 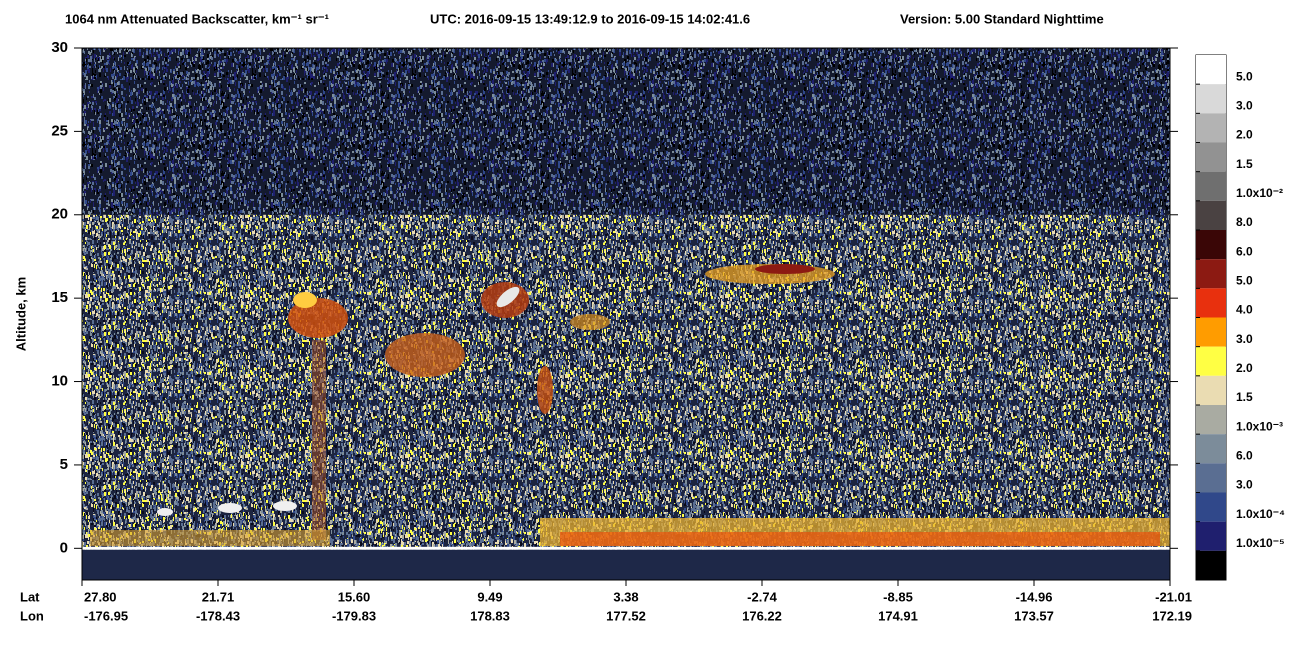 What do you see at coordinates (1173, 596) in the screenshot?
I see `lat-label: -21.01` at bounding box center [1173, 596].